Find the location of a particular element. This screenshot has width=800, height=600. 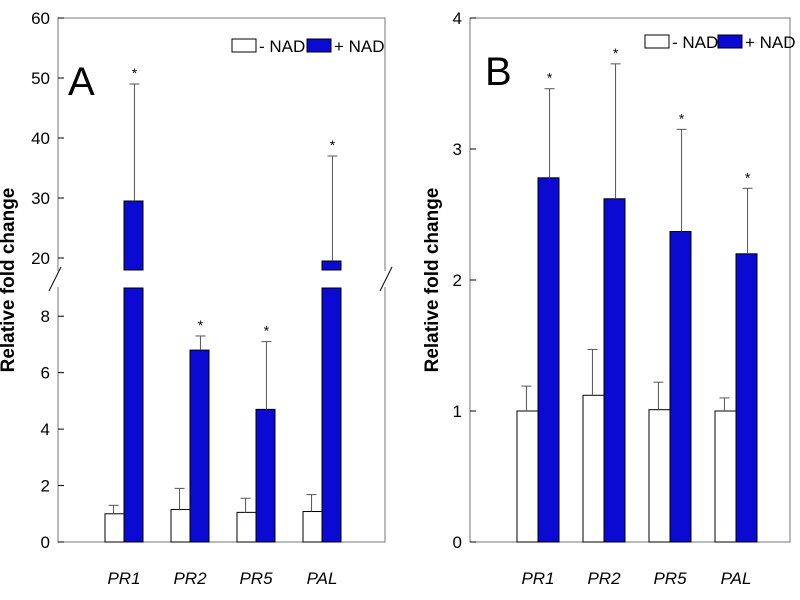

y-tick-label: 8 is located at coordinates (45, 316).